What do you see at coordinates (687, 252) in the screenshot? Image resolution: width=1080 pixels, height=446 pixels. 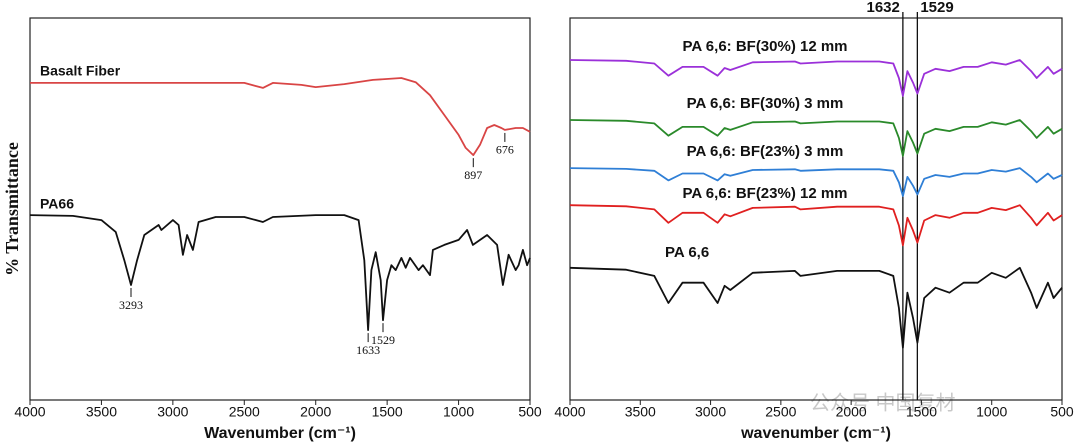 I see `series-label: PA 6,6` at bounding box center [687, 252].